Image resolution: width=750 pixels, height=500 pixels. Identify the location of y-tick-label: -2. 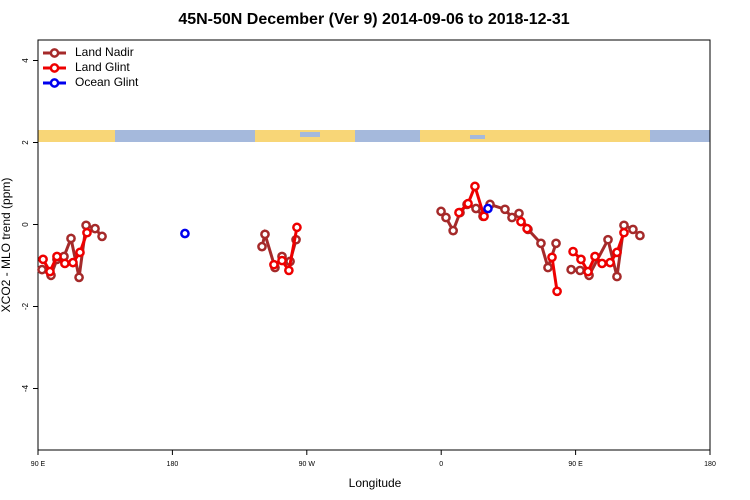
(25, 306).